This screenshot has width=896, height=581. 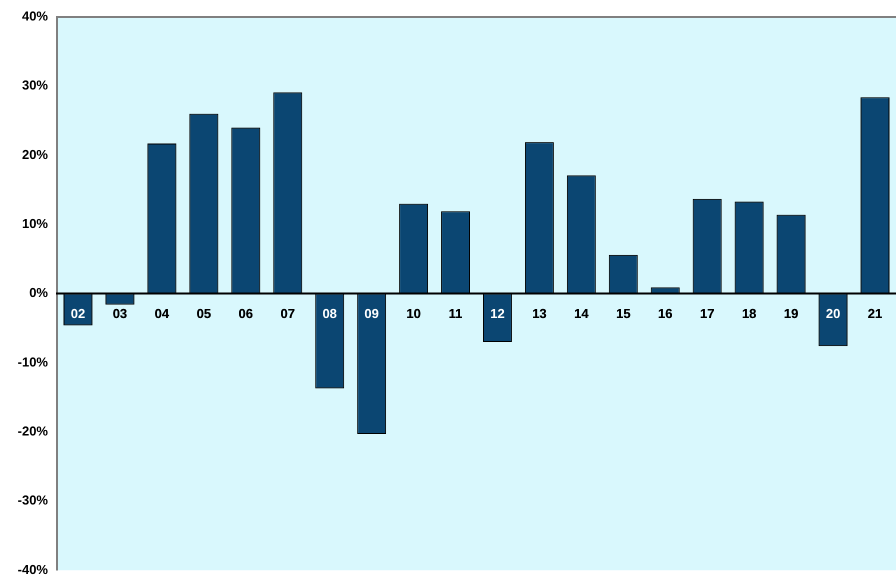 I want to click on y-tick-label: 40%, so click(x=35, y=16).